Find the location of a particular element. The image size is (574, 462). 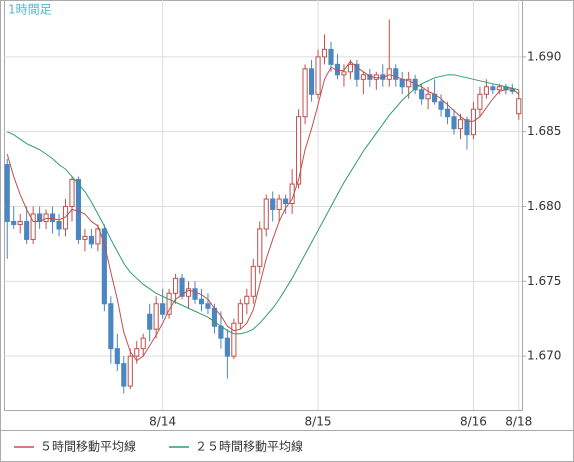

x-tick-label: 8/16 is located at coordinates (473, 422).